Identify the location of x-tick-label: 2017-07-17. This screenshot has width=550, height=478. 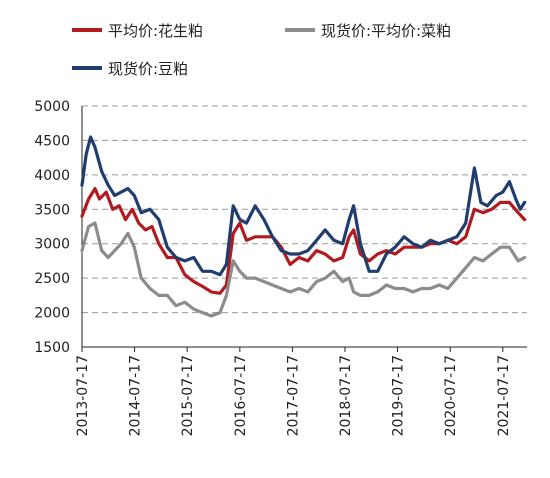
(293, 395).